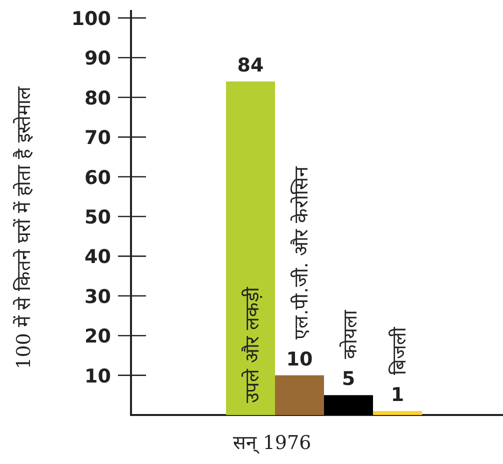  I want to click on y-tick-label: 10, so click(97, 376).